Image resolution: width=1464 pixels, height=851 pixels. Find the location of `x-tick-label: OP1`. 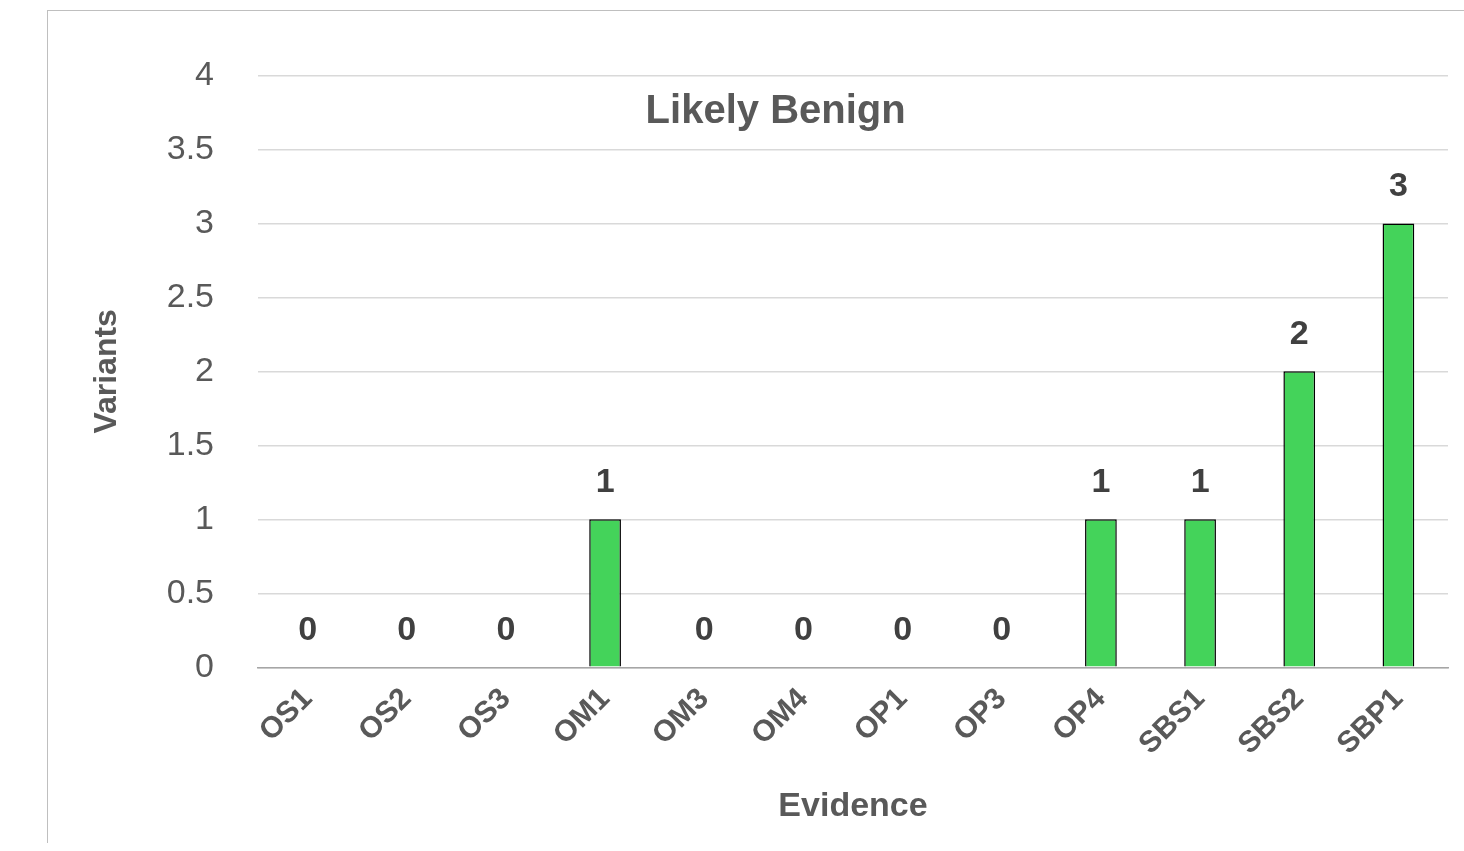

x-tick-label: OP1 is located at coordinates (879, 713).